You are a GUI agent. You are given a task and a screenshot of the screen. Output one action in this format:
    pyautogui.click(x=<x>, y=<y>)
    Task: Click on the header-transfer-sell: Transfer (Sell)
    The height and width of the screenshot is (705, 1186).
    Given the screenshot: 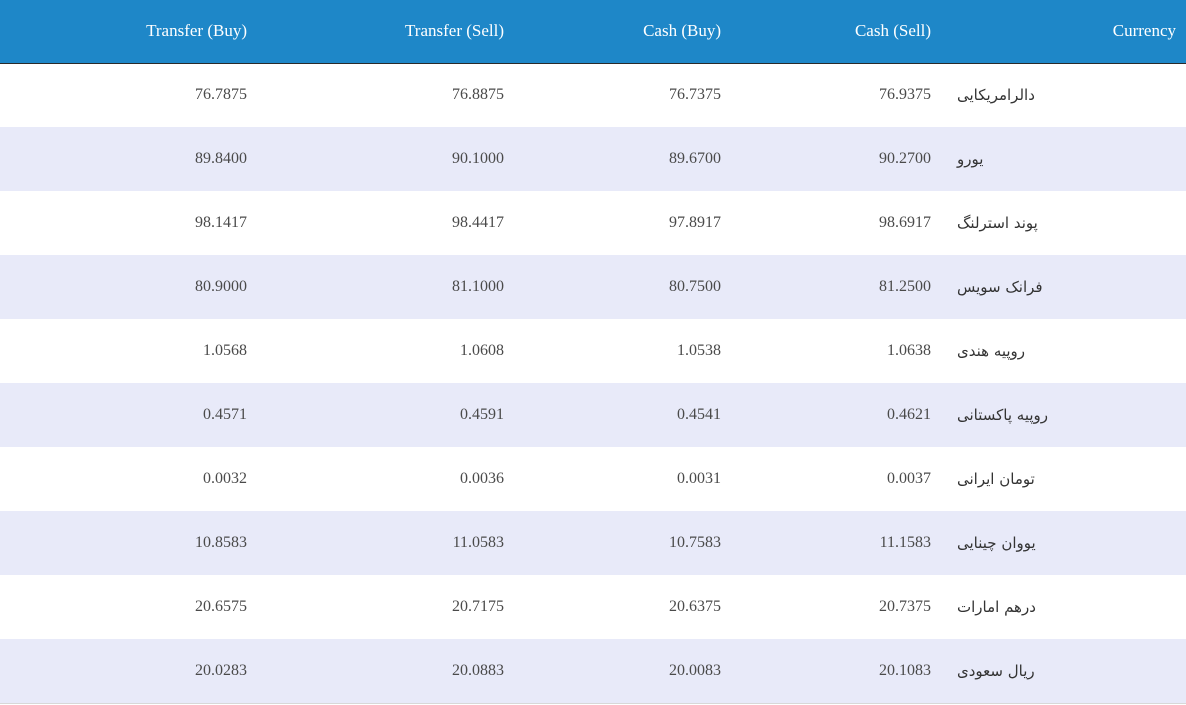 What is the action you would take?
    pyautogui.click(x=391, y=32)
    